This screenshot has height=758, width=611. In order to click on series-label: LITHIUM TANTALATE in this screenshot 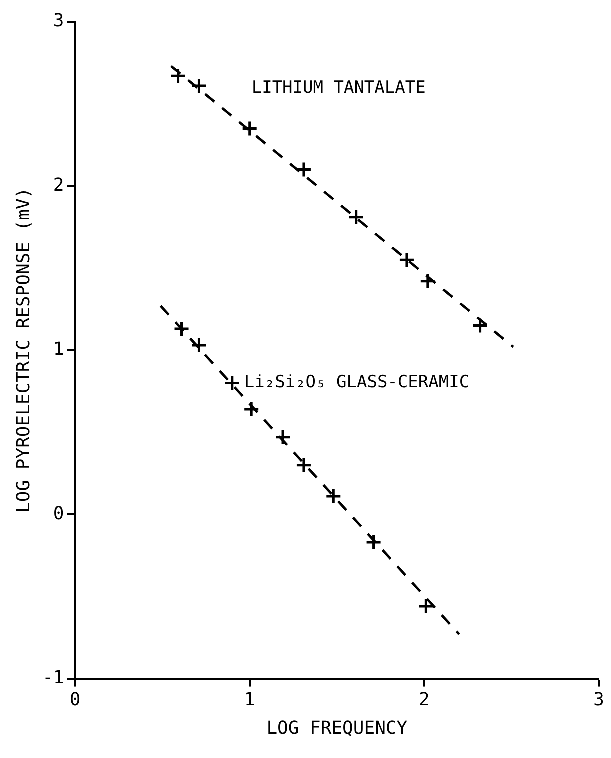, I will do `click(339, 88)`.